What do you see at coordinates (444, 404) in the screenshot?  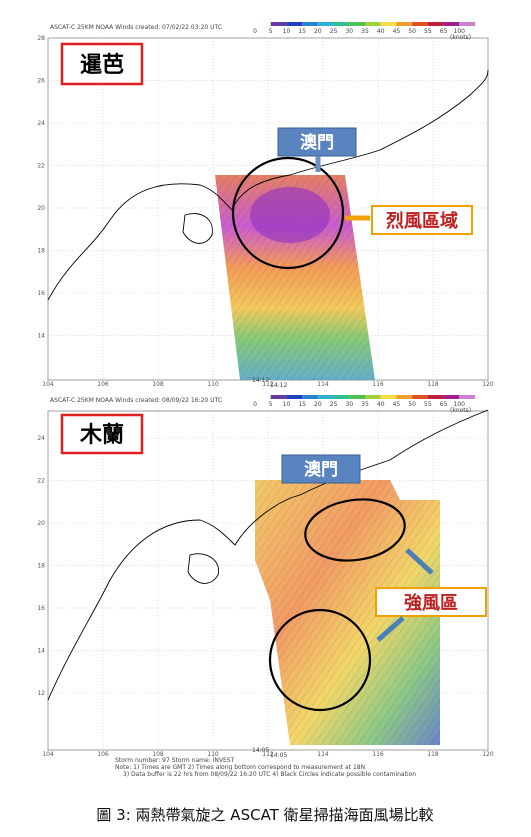 I see `colorbar-label: 65` at bounding box center [444, 404].